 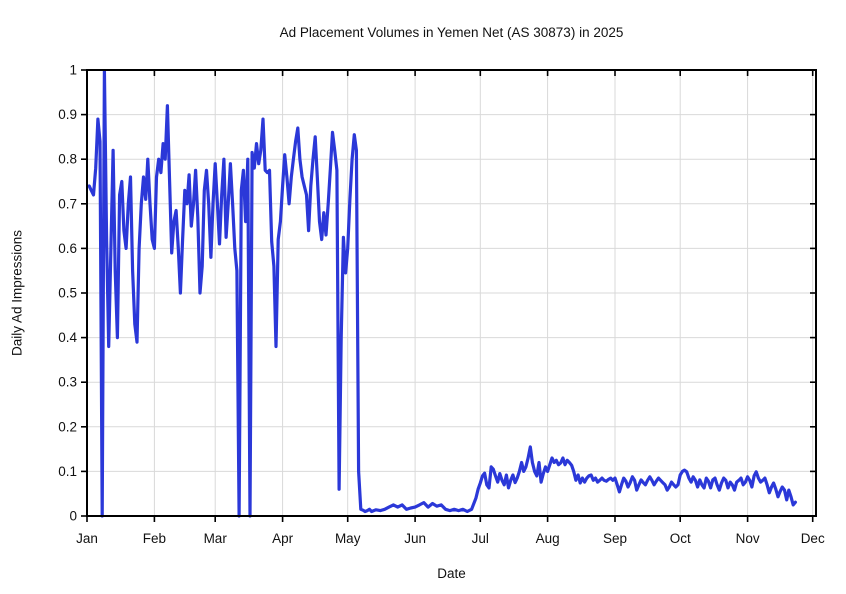 What do you see at coordinates (480, 538) in the screenshot?
I see `x-tick-label: Jul` at bounding box center [480, 538].